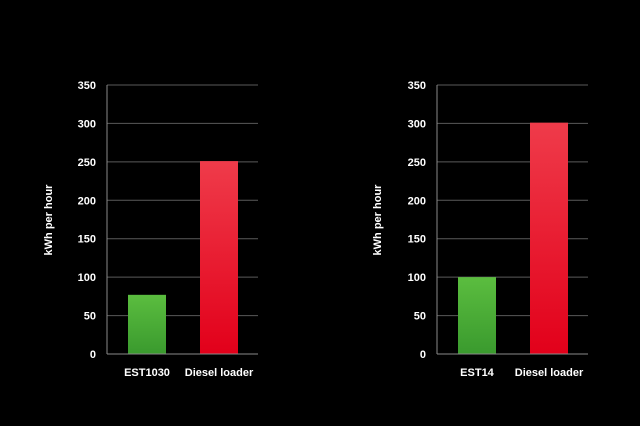 This screenshot has height=426, width=640. What do you see at coordinates (417, 201) in the screenshot?
I see `right-y-tick-label: 200` at bounding box center [417, 201].